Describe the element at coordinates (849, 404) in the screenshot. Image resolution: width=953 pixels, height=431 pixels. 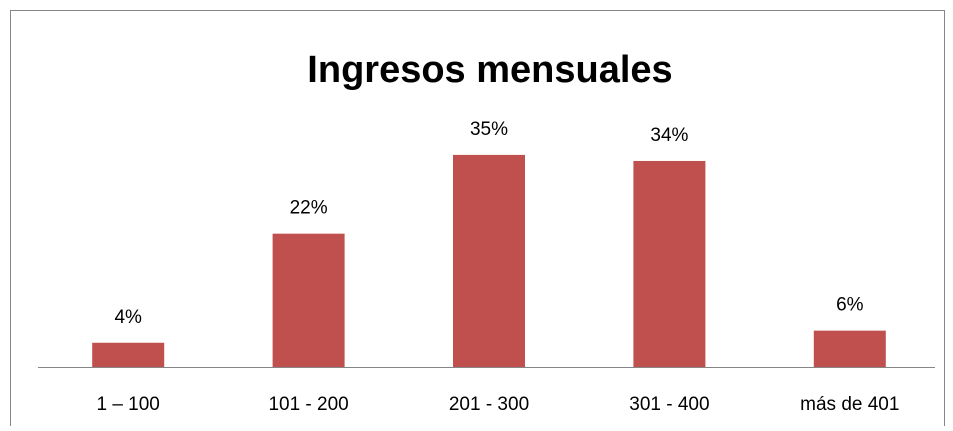
I see `x-tick-label: más de 401` at that location.